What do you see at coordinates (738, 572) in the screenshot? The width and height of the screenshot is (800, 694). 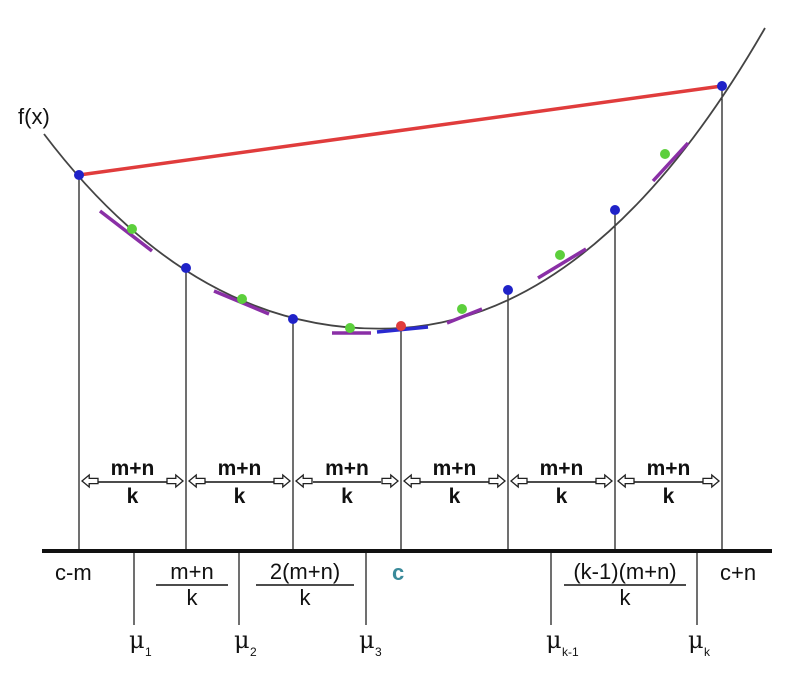 I see `axis-label-right: c+n` at bounding box center [738, 572].